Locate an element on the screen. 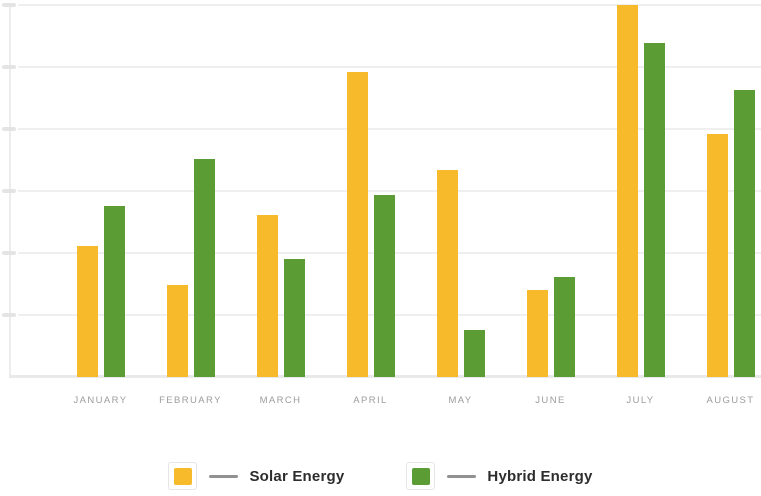  legend-item-hybrid-energy: Hybrid Energy is located at coordinates (499, 476).